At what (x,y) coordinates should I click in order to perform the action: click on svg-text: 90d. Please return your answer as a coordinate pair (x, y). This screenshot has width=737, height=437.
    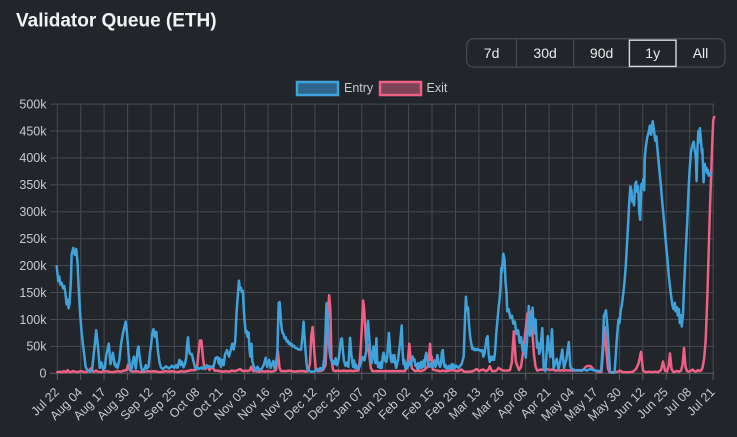
    Looking at the image, I should click on (601, 53).